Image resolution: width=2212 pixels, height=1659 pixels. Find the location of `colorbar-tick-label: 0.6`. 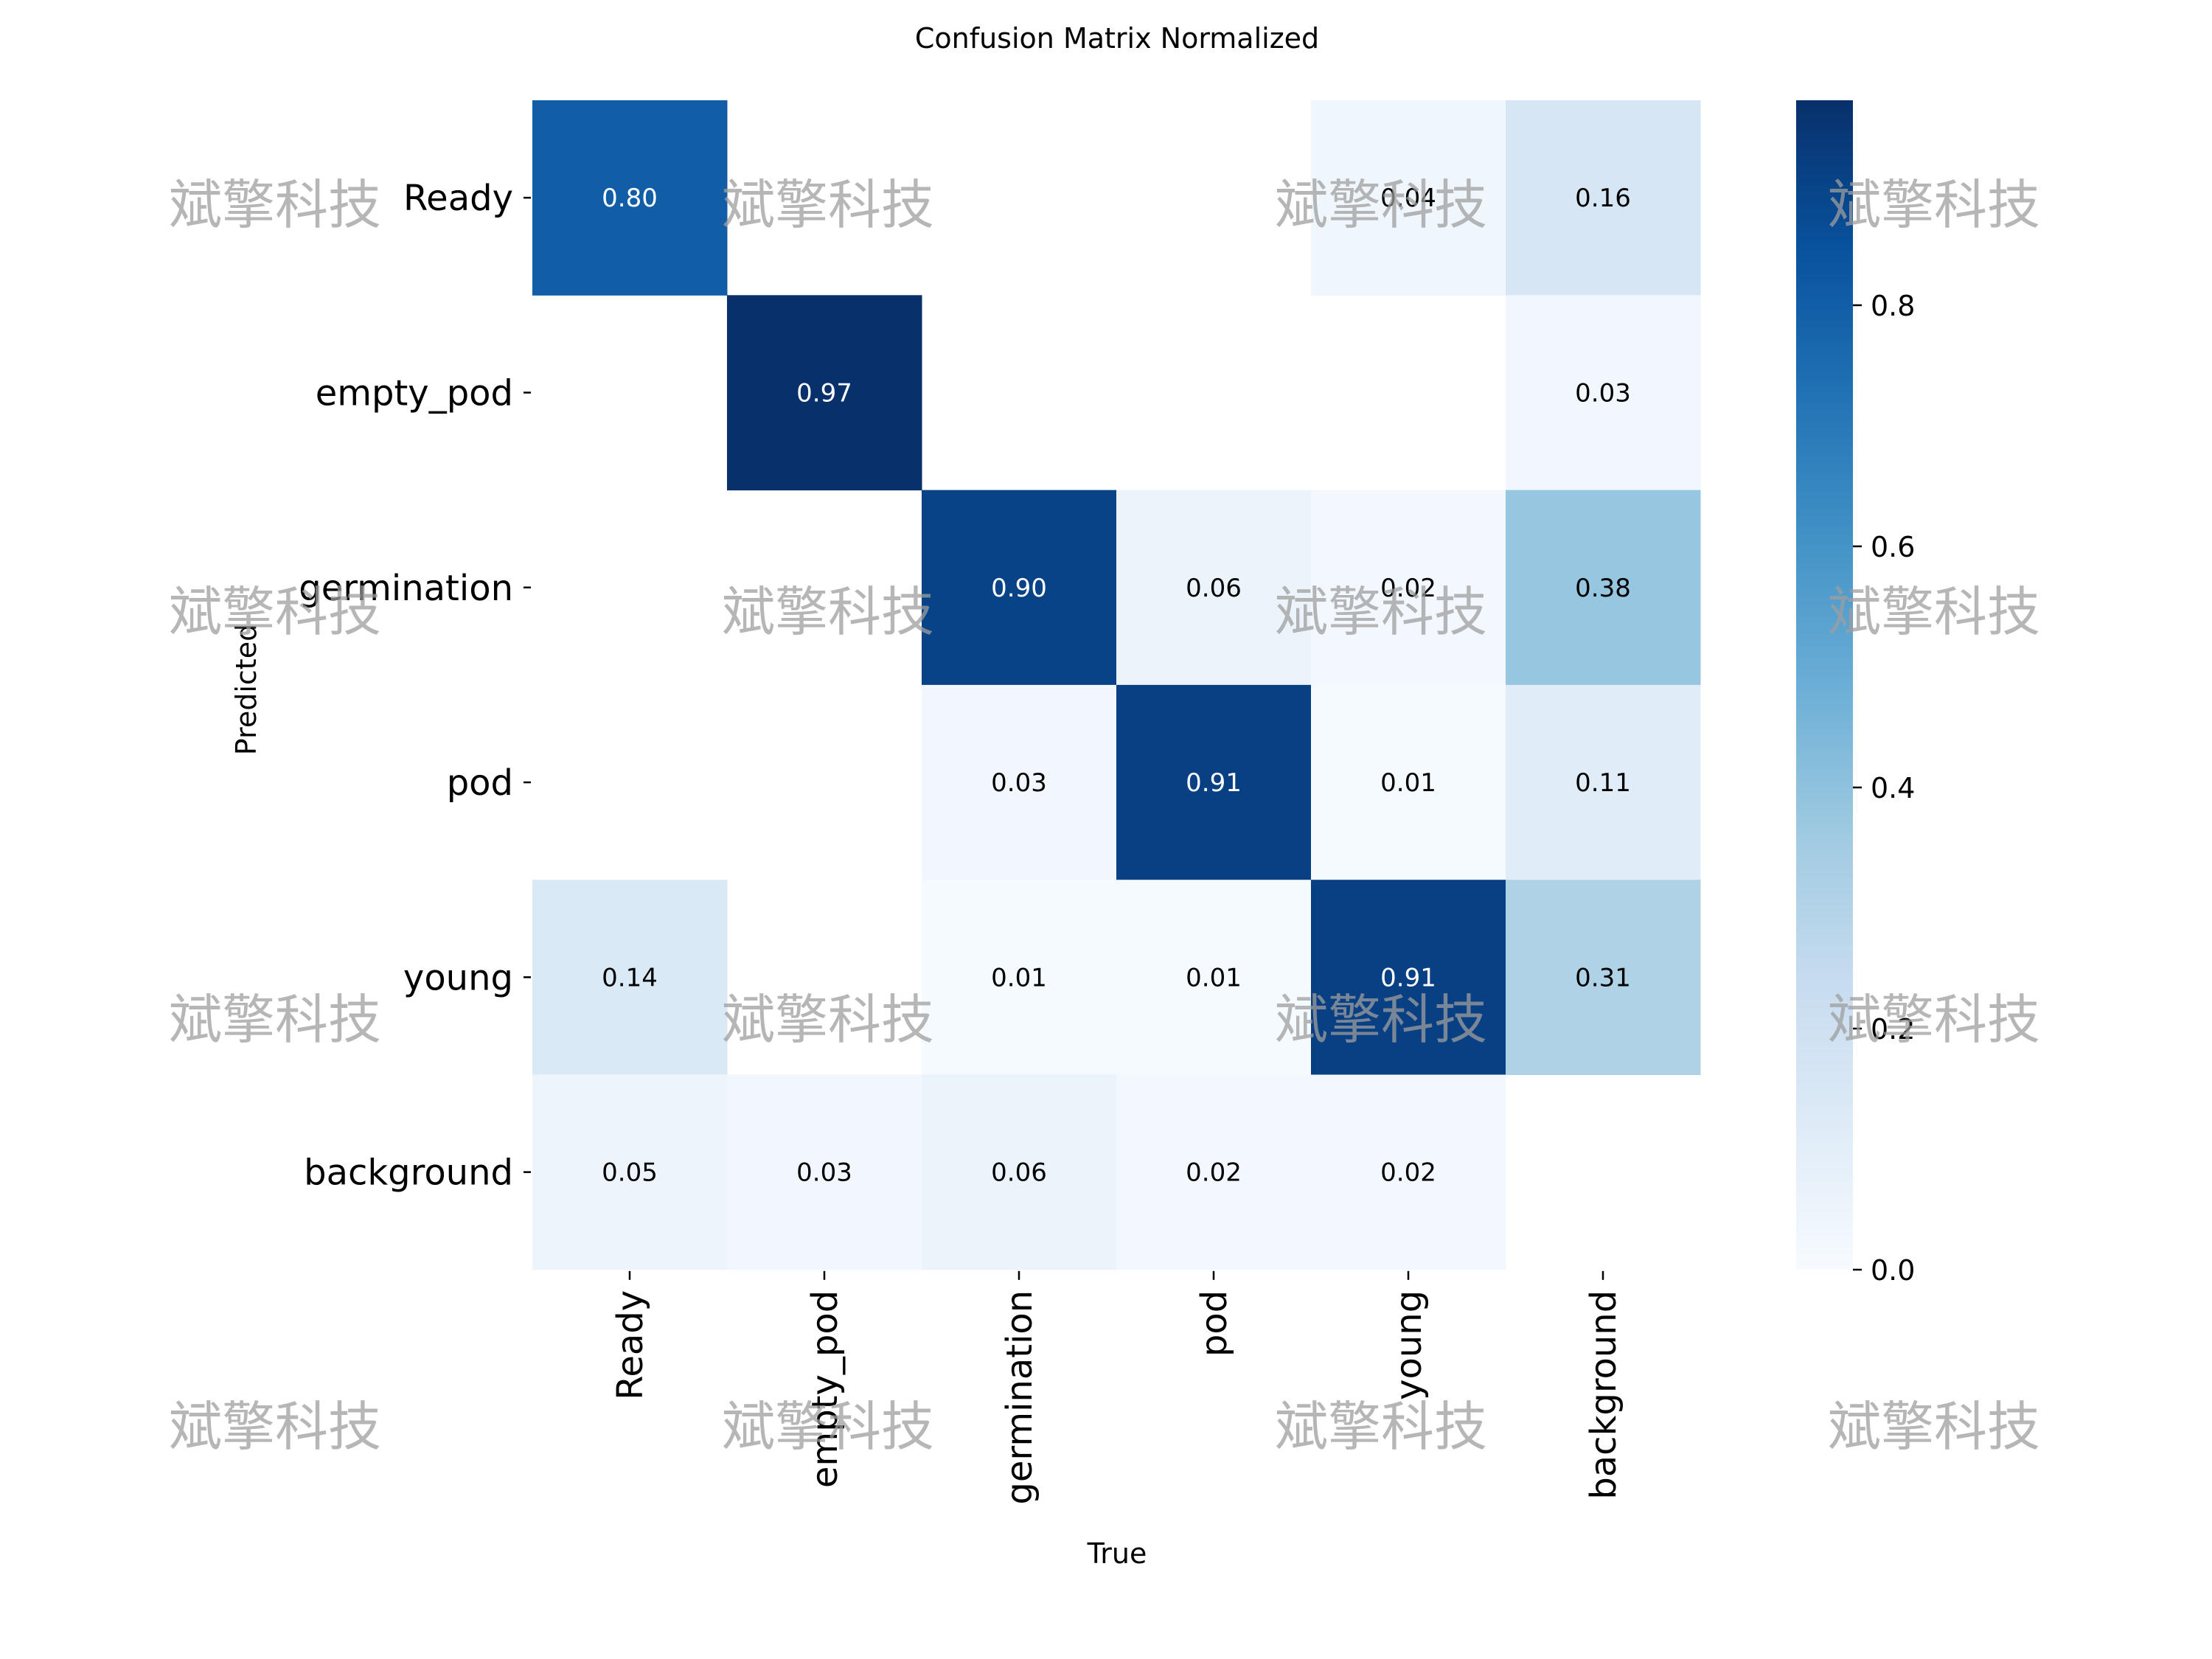

colorbar-tick-label: 0.6 is located at coordinates (1893, 547).